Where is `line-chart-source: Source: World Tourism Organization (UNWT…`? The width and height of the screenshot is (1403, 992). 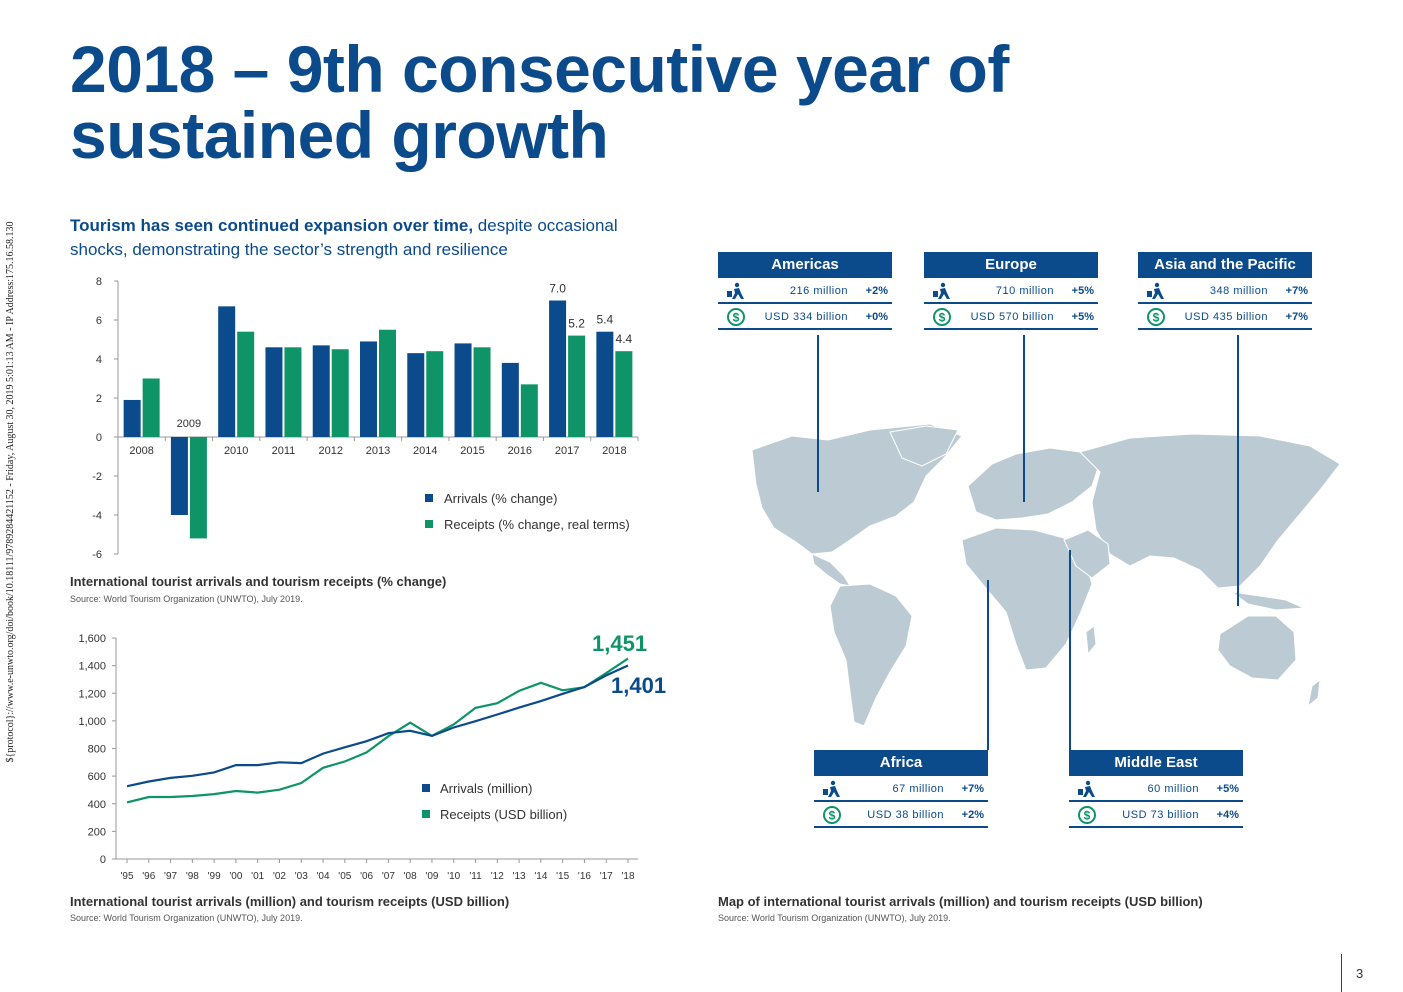 line-chart-source: Source: World Tourism Organization (UNWT… is located at coordinates (186, 918).